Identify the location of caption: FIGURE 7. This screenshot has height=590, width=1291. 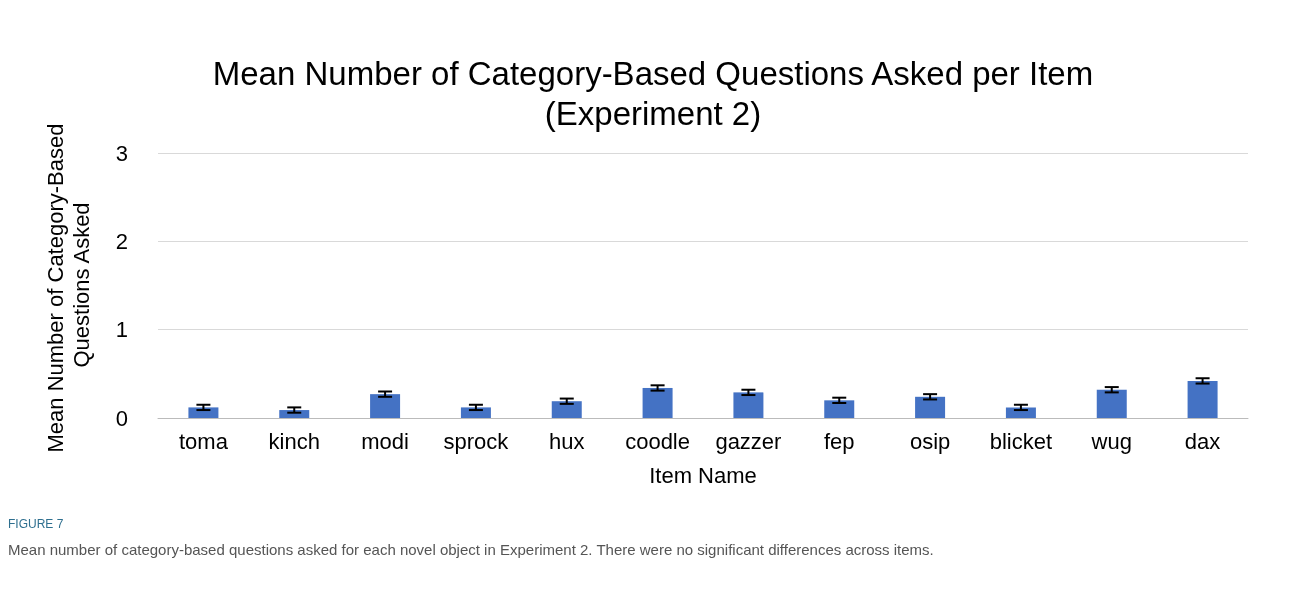
(36, 524).